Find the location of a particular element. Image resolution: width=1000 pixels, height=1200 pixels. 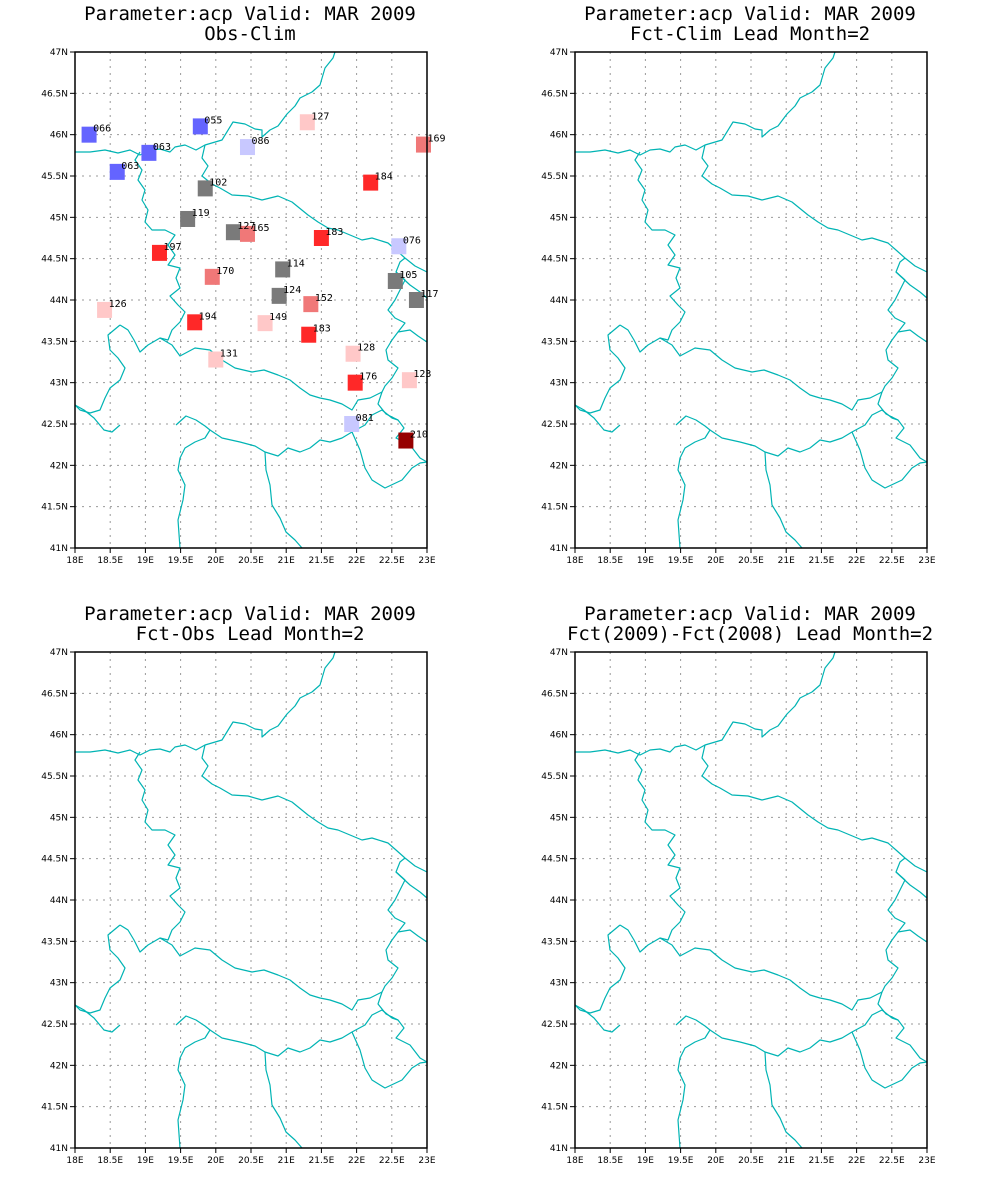

station-label: 119 is located at coordinates (201, 213).